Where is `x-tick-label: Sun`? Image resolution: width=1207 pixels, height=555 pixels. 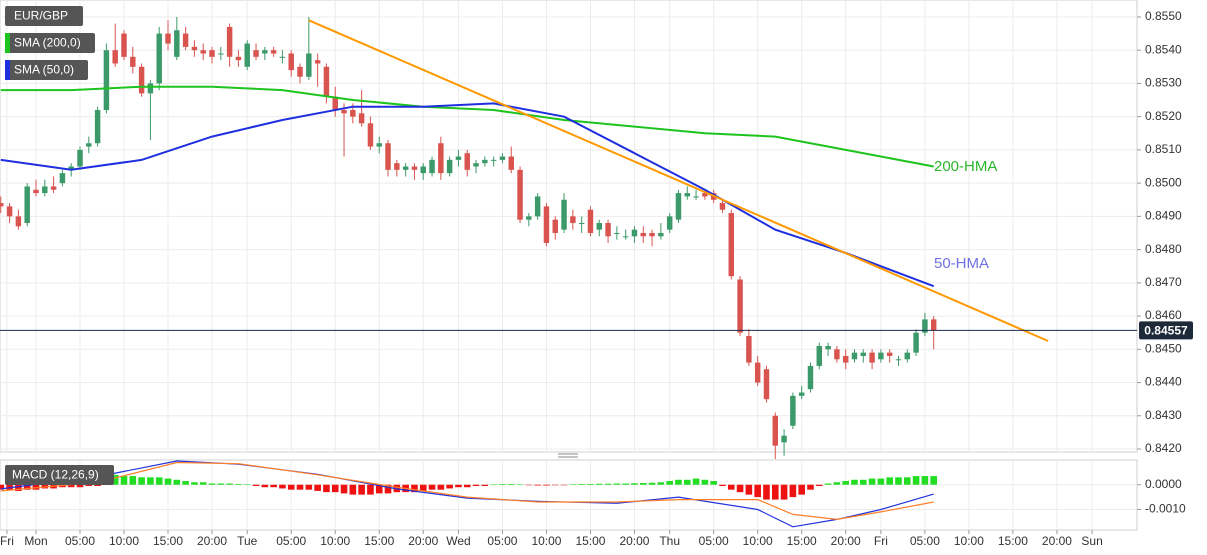
x-tick-label: Sun is located at coordinates (1091, 541).